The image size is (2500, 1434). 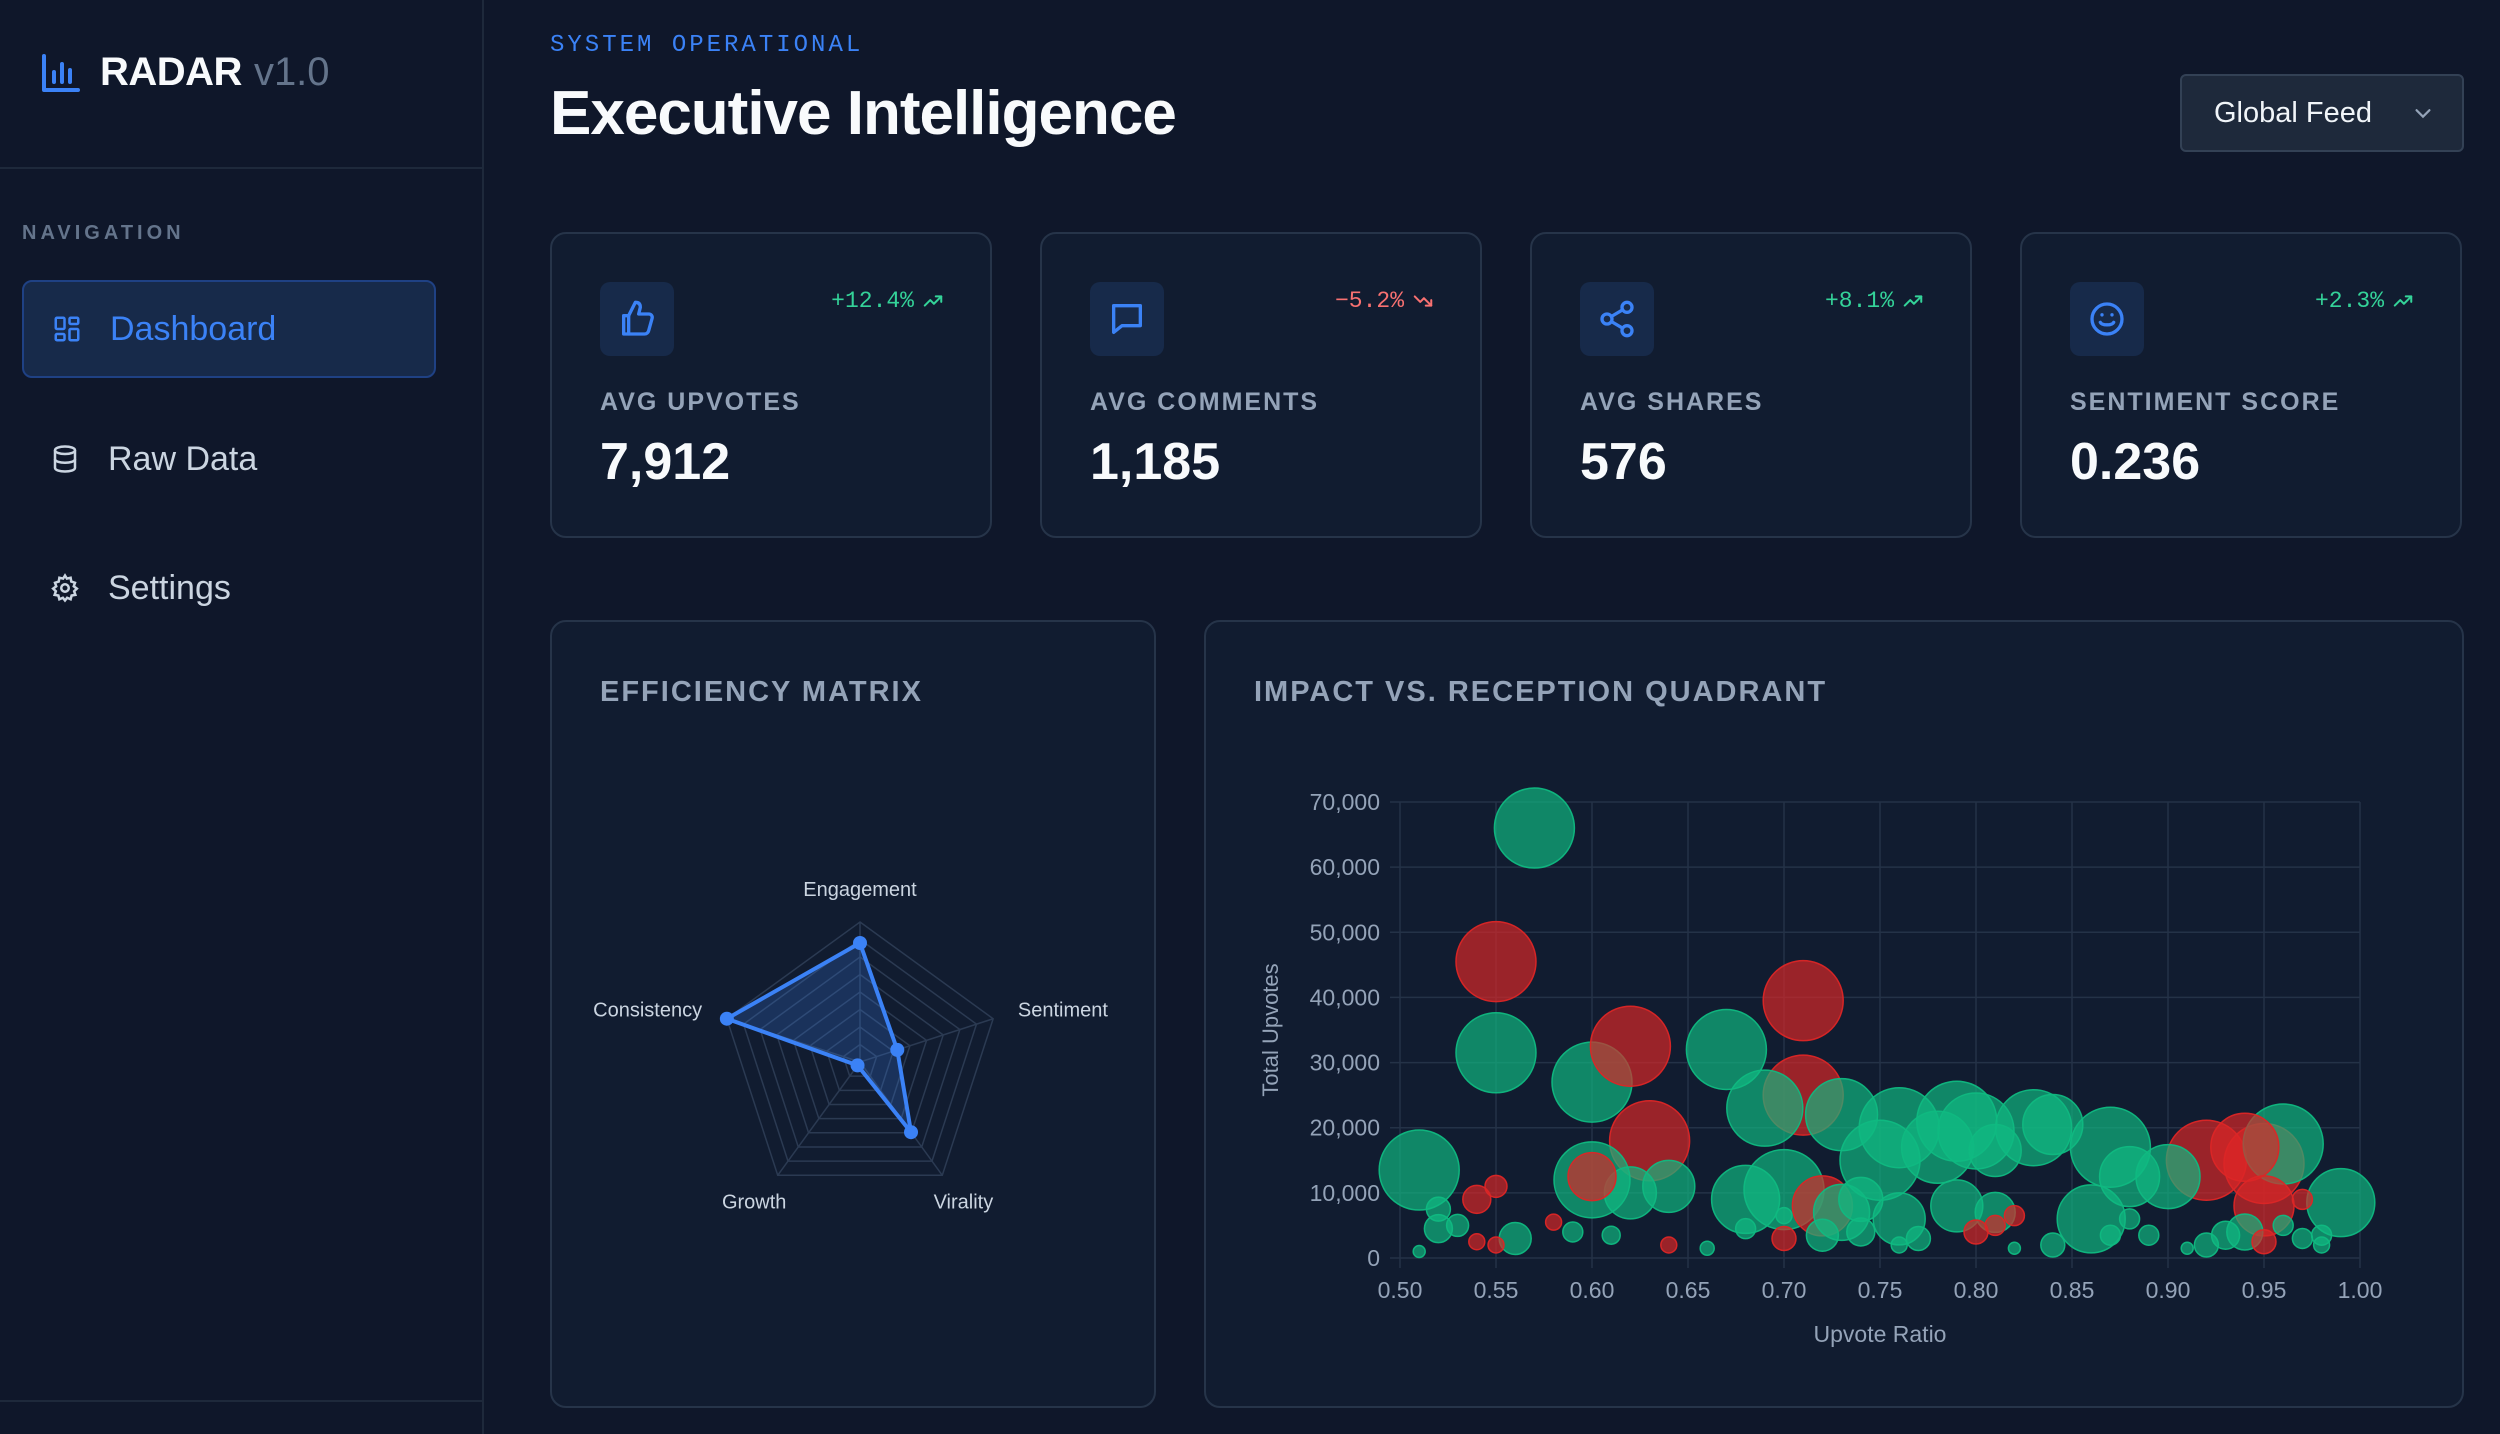 What do you see at coordinates (67, 329) in the screenshot?
I see `grid-icon` at bounding box center [67, 329].